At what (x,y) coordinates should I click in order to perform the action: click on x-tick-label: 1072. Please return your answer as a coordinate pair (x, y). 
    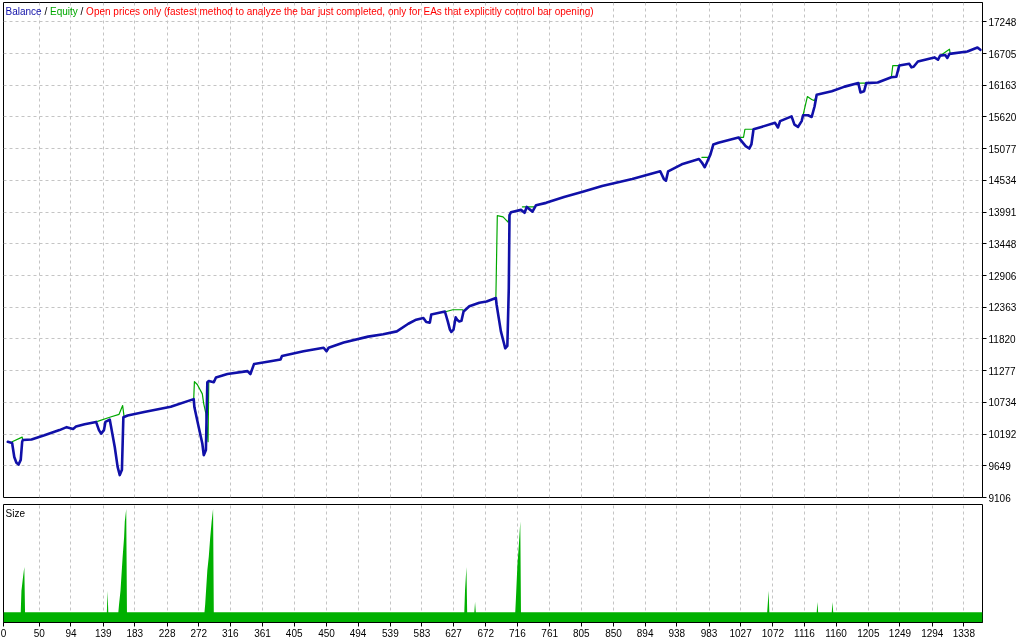
    Looking at the image, I should click on (773, 633).